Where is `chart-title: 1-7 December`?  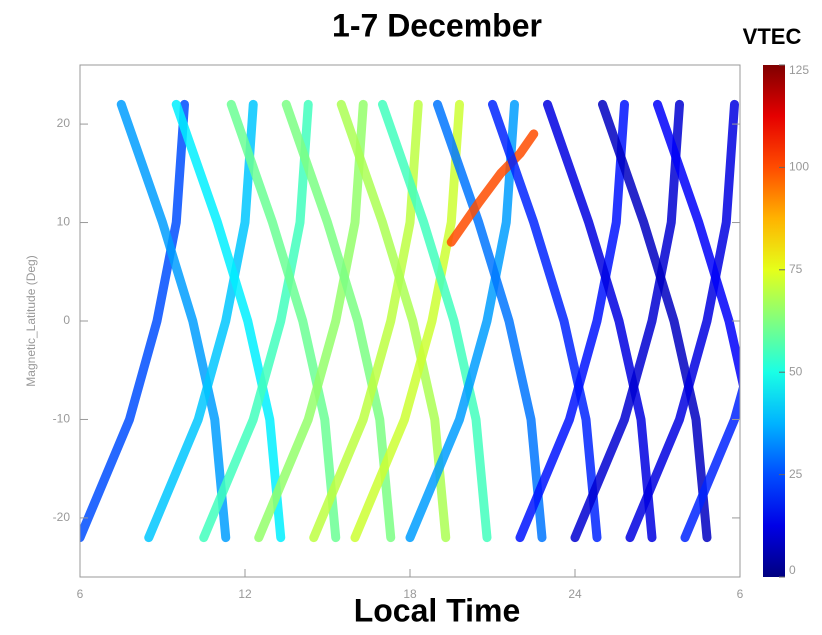 chart-title: 1-7 December is located at coordinates (437, 25).